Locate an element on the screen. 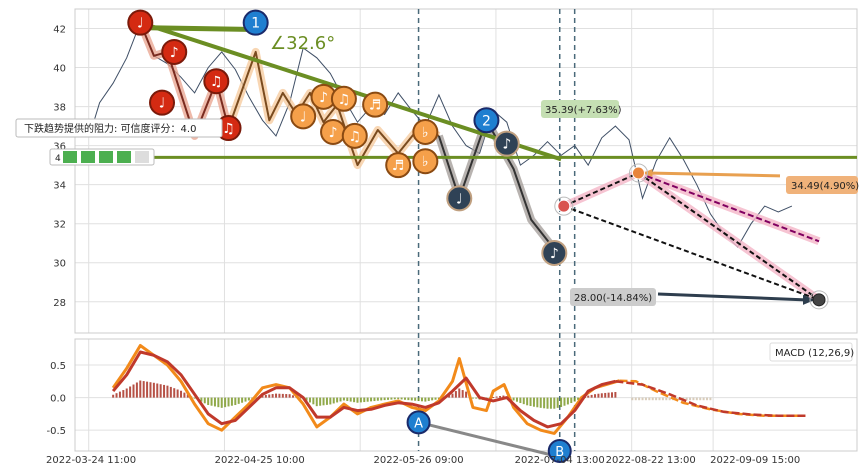  wave-marker-blue is located at coordinates (486, 120).